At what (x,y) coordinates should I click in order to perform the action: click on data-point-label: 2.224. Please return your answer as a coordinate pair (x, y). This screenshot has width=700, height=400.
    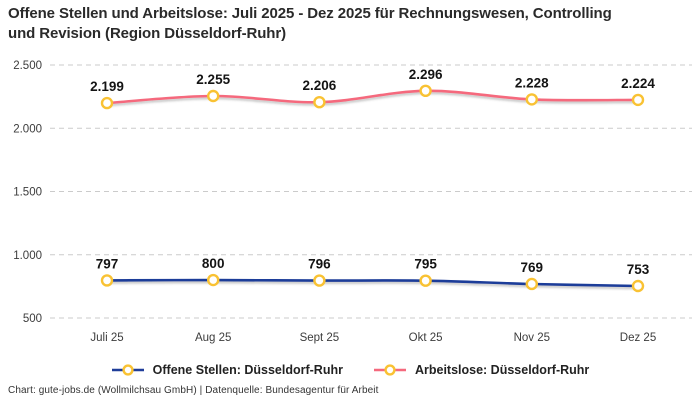
    Looking at the image, I should click on (638, 83).